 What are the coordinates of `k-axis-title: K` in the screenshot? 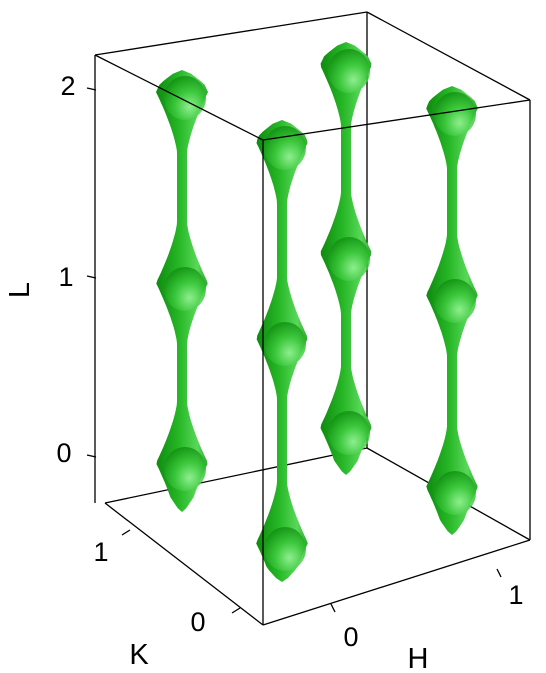 It's located at (139, 655).